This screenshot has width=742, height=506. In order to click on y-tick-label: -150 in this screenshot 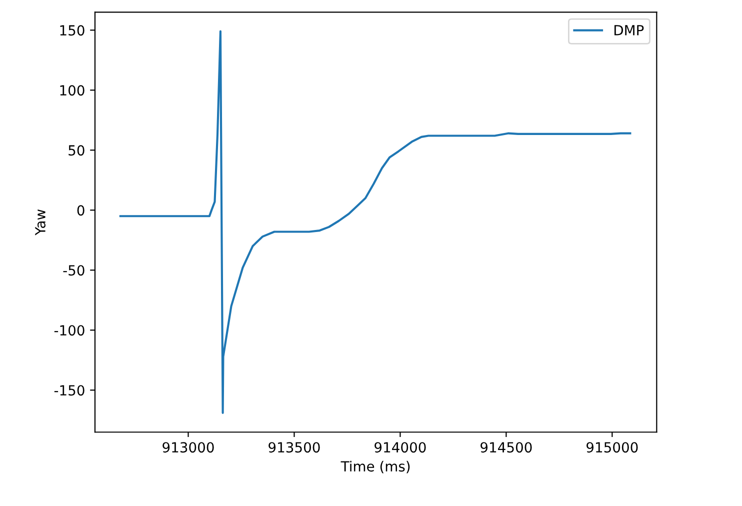, I will do `click(69, 390)`.